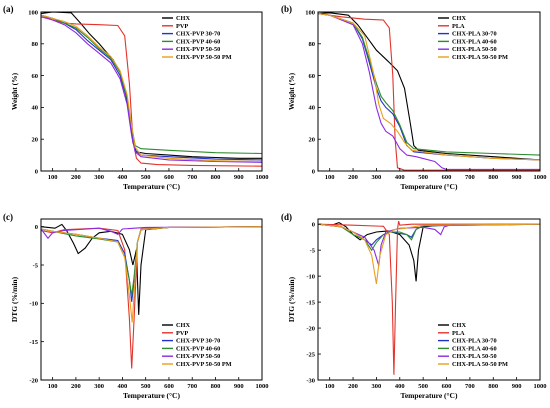  Describe the element at coordinates (8, 217) in the screenshot. I see `panel-label: (c)` at that location.